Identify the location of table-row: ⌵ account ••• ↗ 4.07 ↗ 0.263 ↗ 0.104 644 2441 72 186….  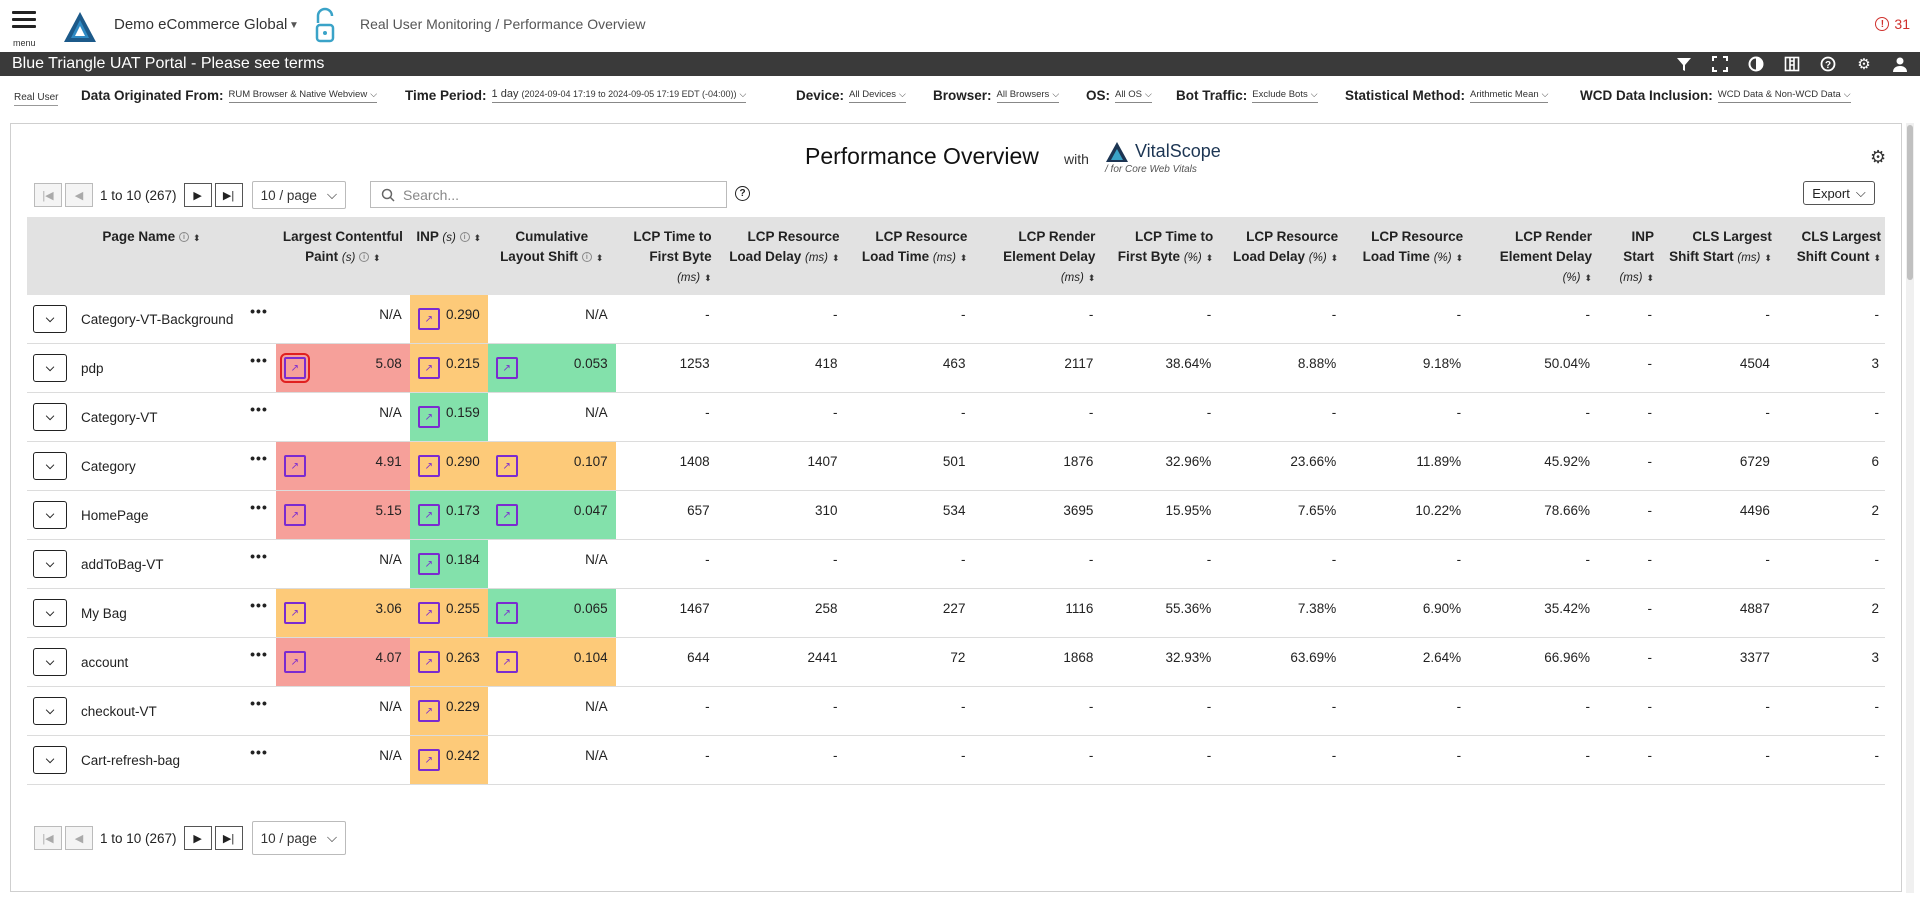
(956, 662).